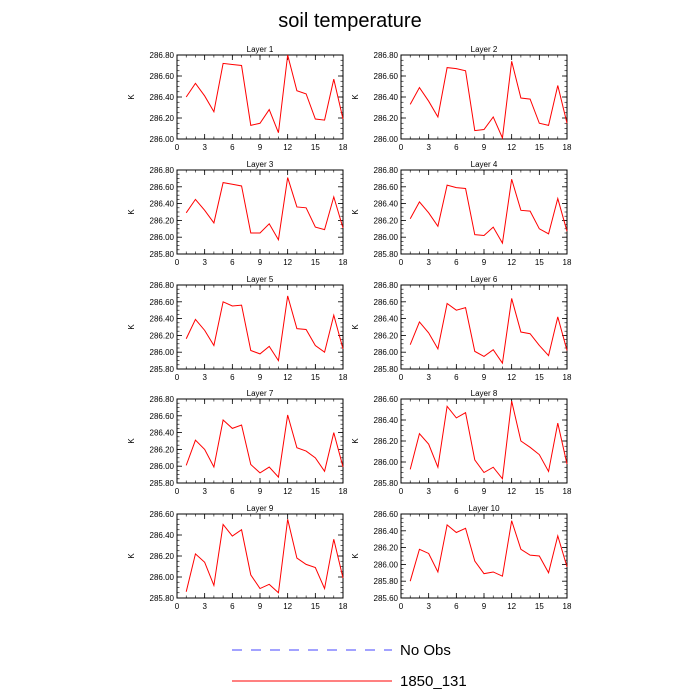  Describe the element at coordinates (433, 681) in the screenshot. I see `legend-label-1850-131: 1850_131` at that location.